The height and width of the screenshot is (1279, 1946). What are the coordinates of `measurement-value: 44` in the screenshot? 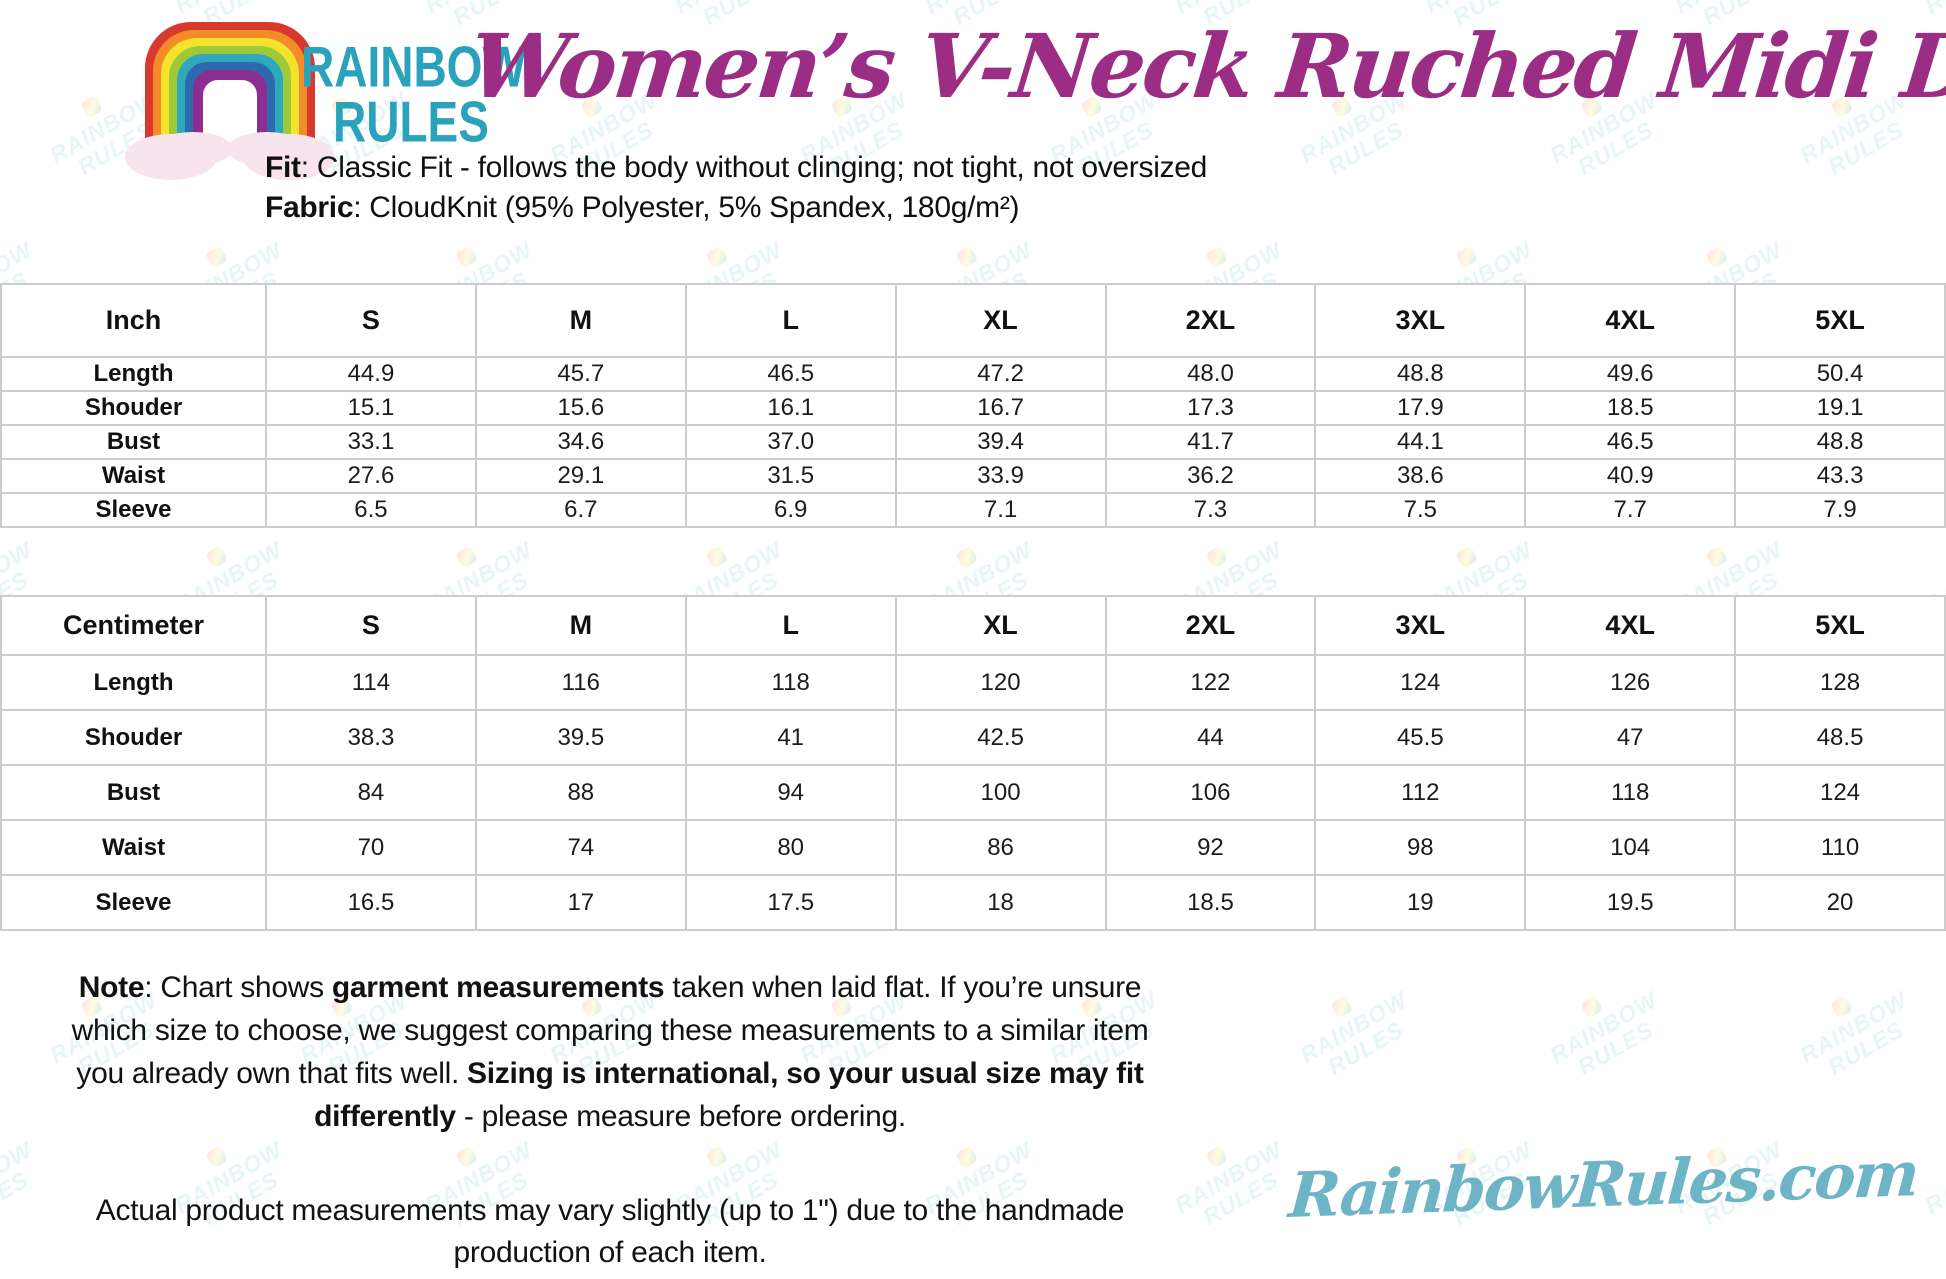 It's located at (1210, 737).